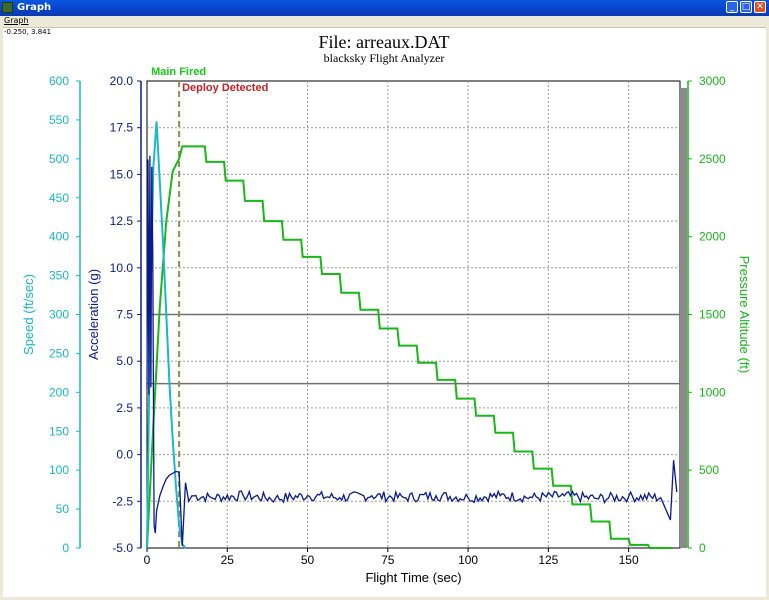 This screenshot has height=600, width=769. What do you see at coordinates (178, 72) in the screenshot?
I see `annotation-main-fired: Main Fired` at bounding box center [178, 72].